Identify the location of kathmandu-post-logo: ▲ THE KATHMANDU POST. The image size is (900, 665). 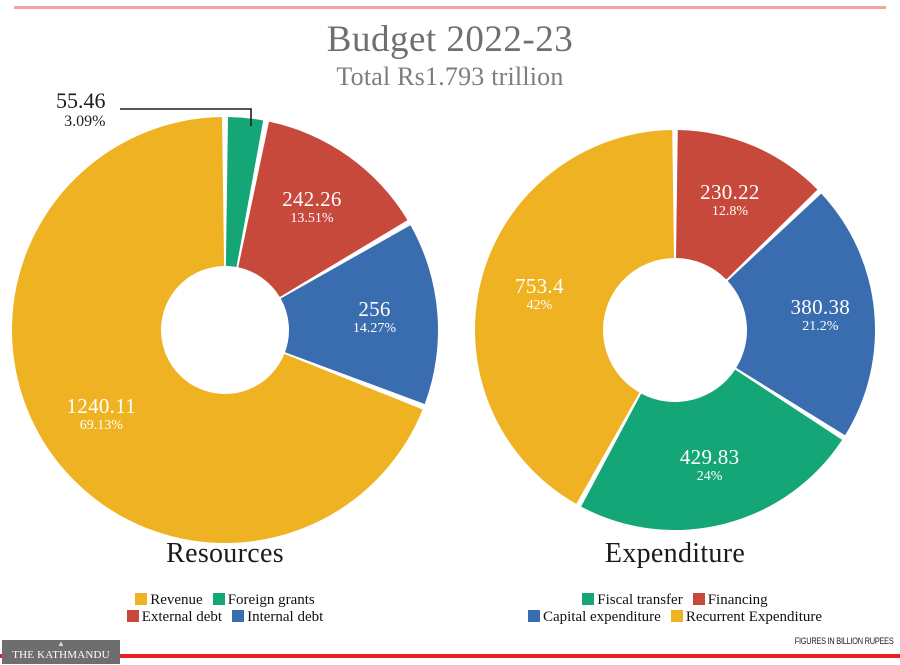
(61, 652).